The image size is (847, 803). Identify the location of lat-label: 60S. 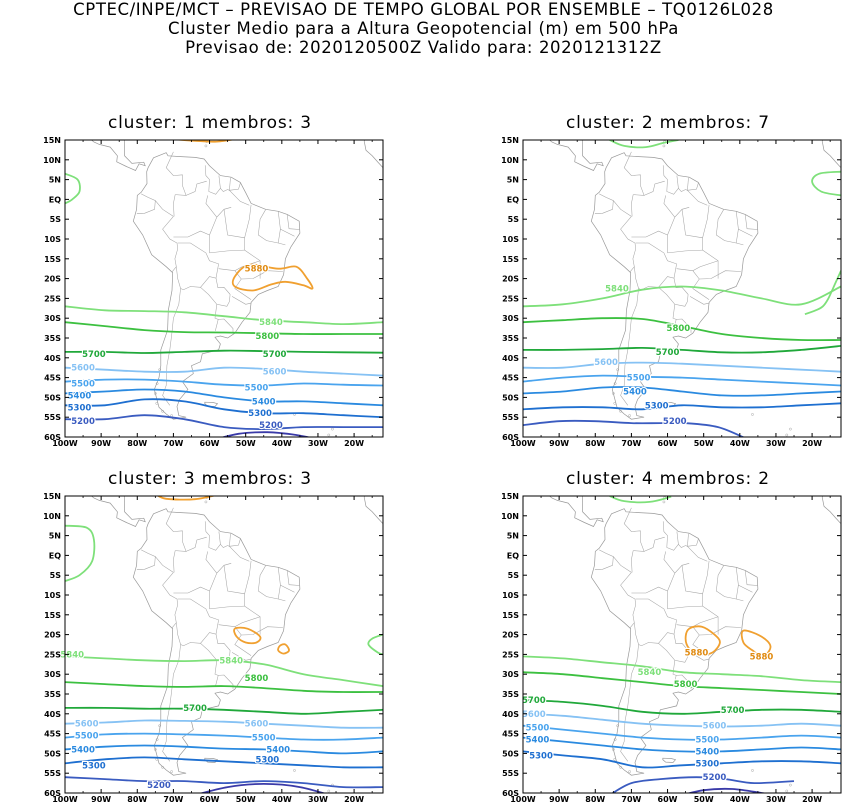
(510, 793).